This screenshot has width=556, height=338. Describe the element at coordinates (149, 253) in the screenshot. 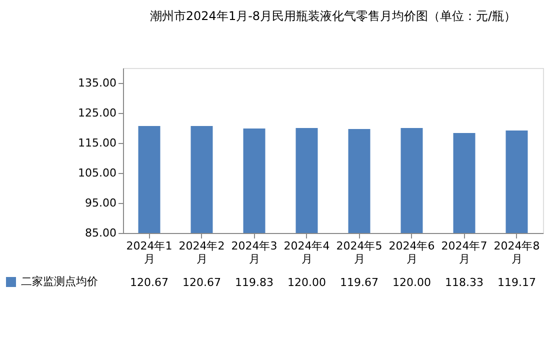

I see `x-tick-label: 2024年1月` at that location.